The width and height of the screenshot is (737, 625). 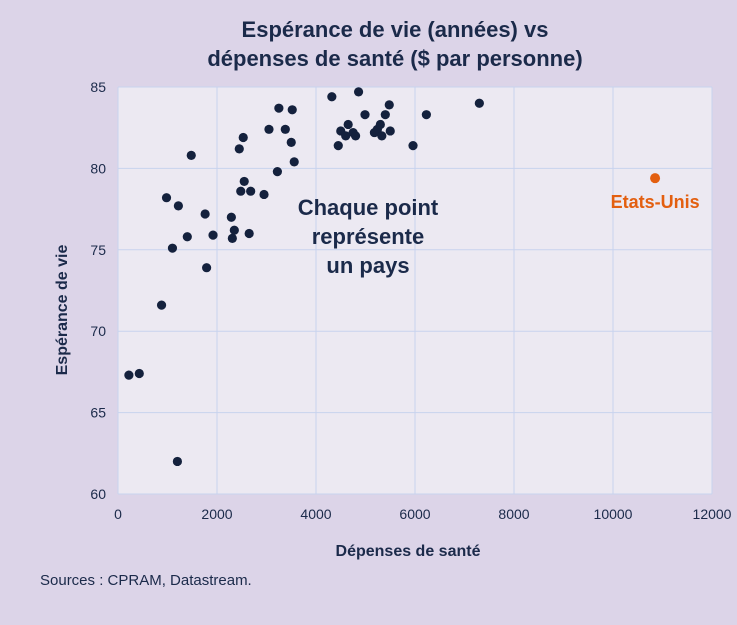 What do you see at coordinates (367, 265) in the screenshot?
I see `annotation-line-3: un pays` at bounding box center [367, 265].